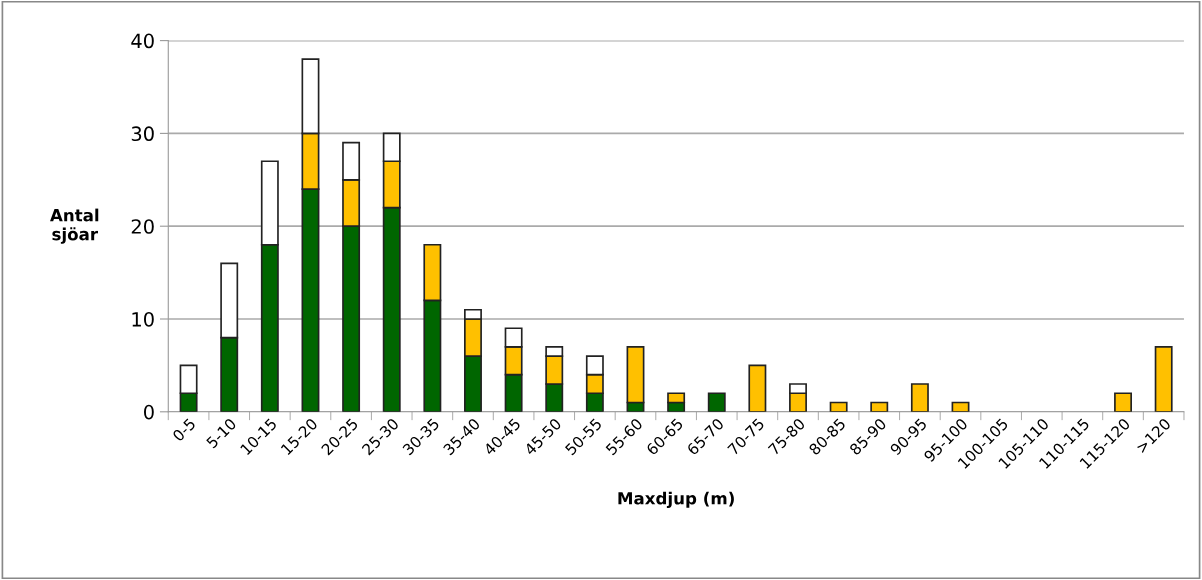  I want to click on y-tick-label: 20, so click(142, 226).